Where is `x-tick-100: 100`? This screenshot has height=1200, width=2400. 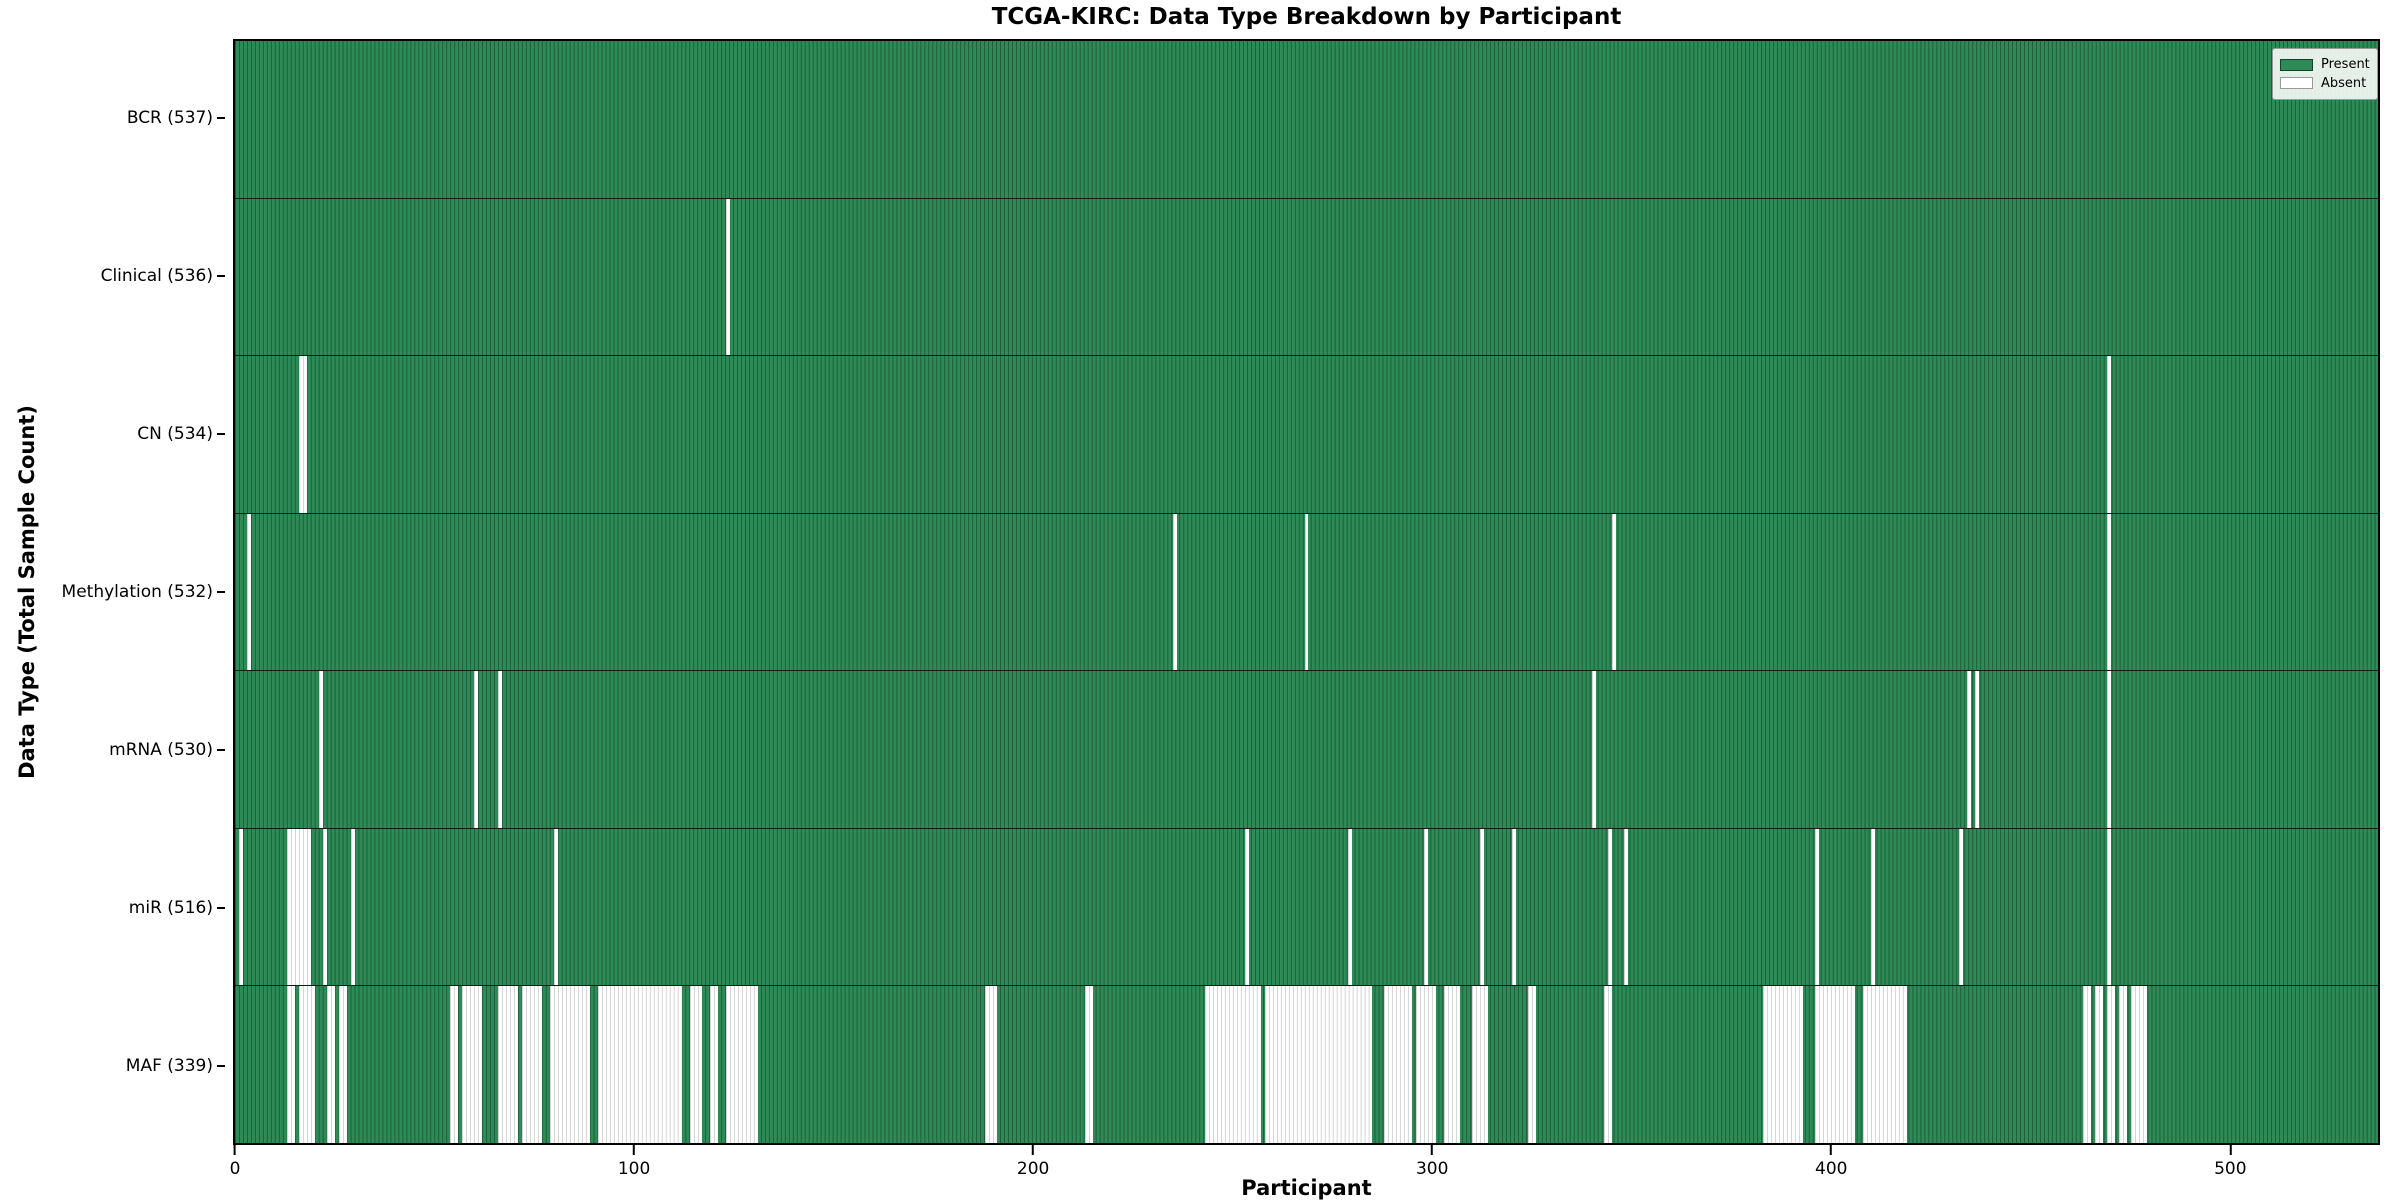 x-tick-100: 100 is located at coordinates (634, 1162).